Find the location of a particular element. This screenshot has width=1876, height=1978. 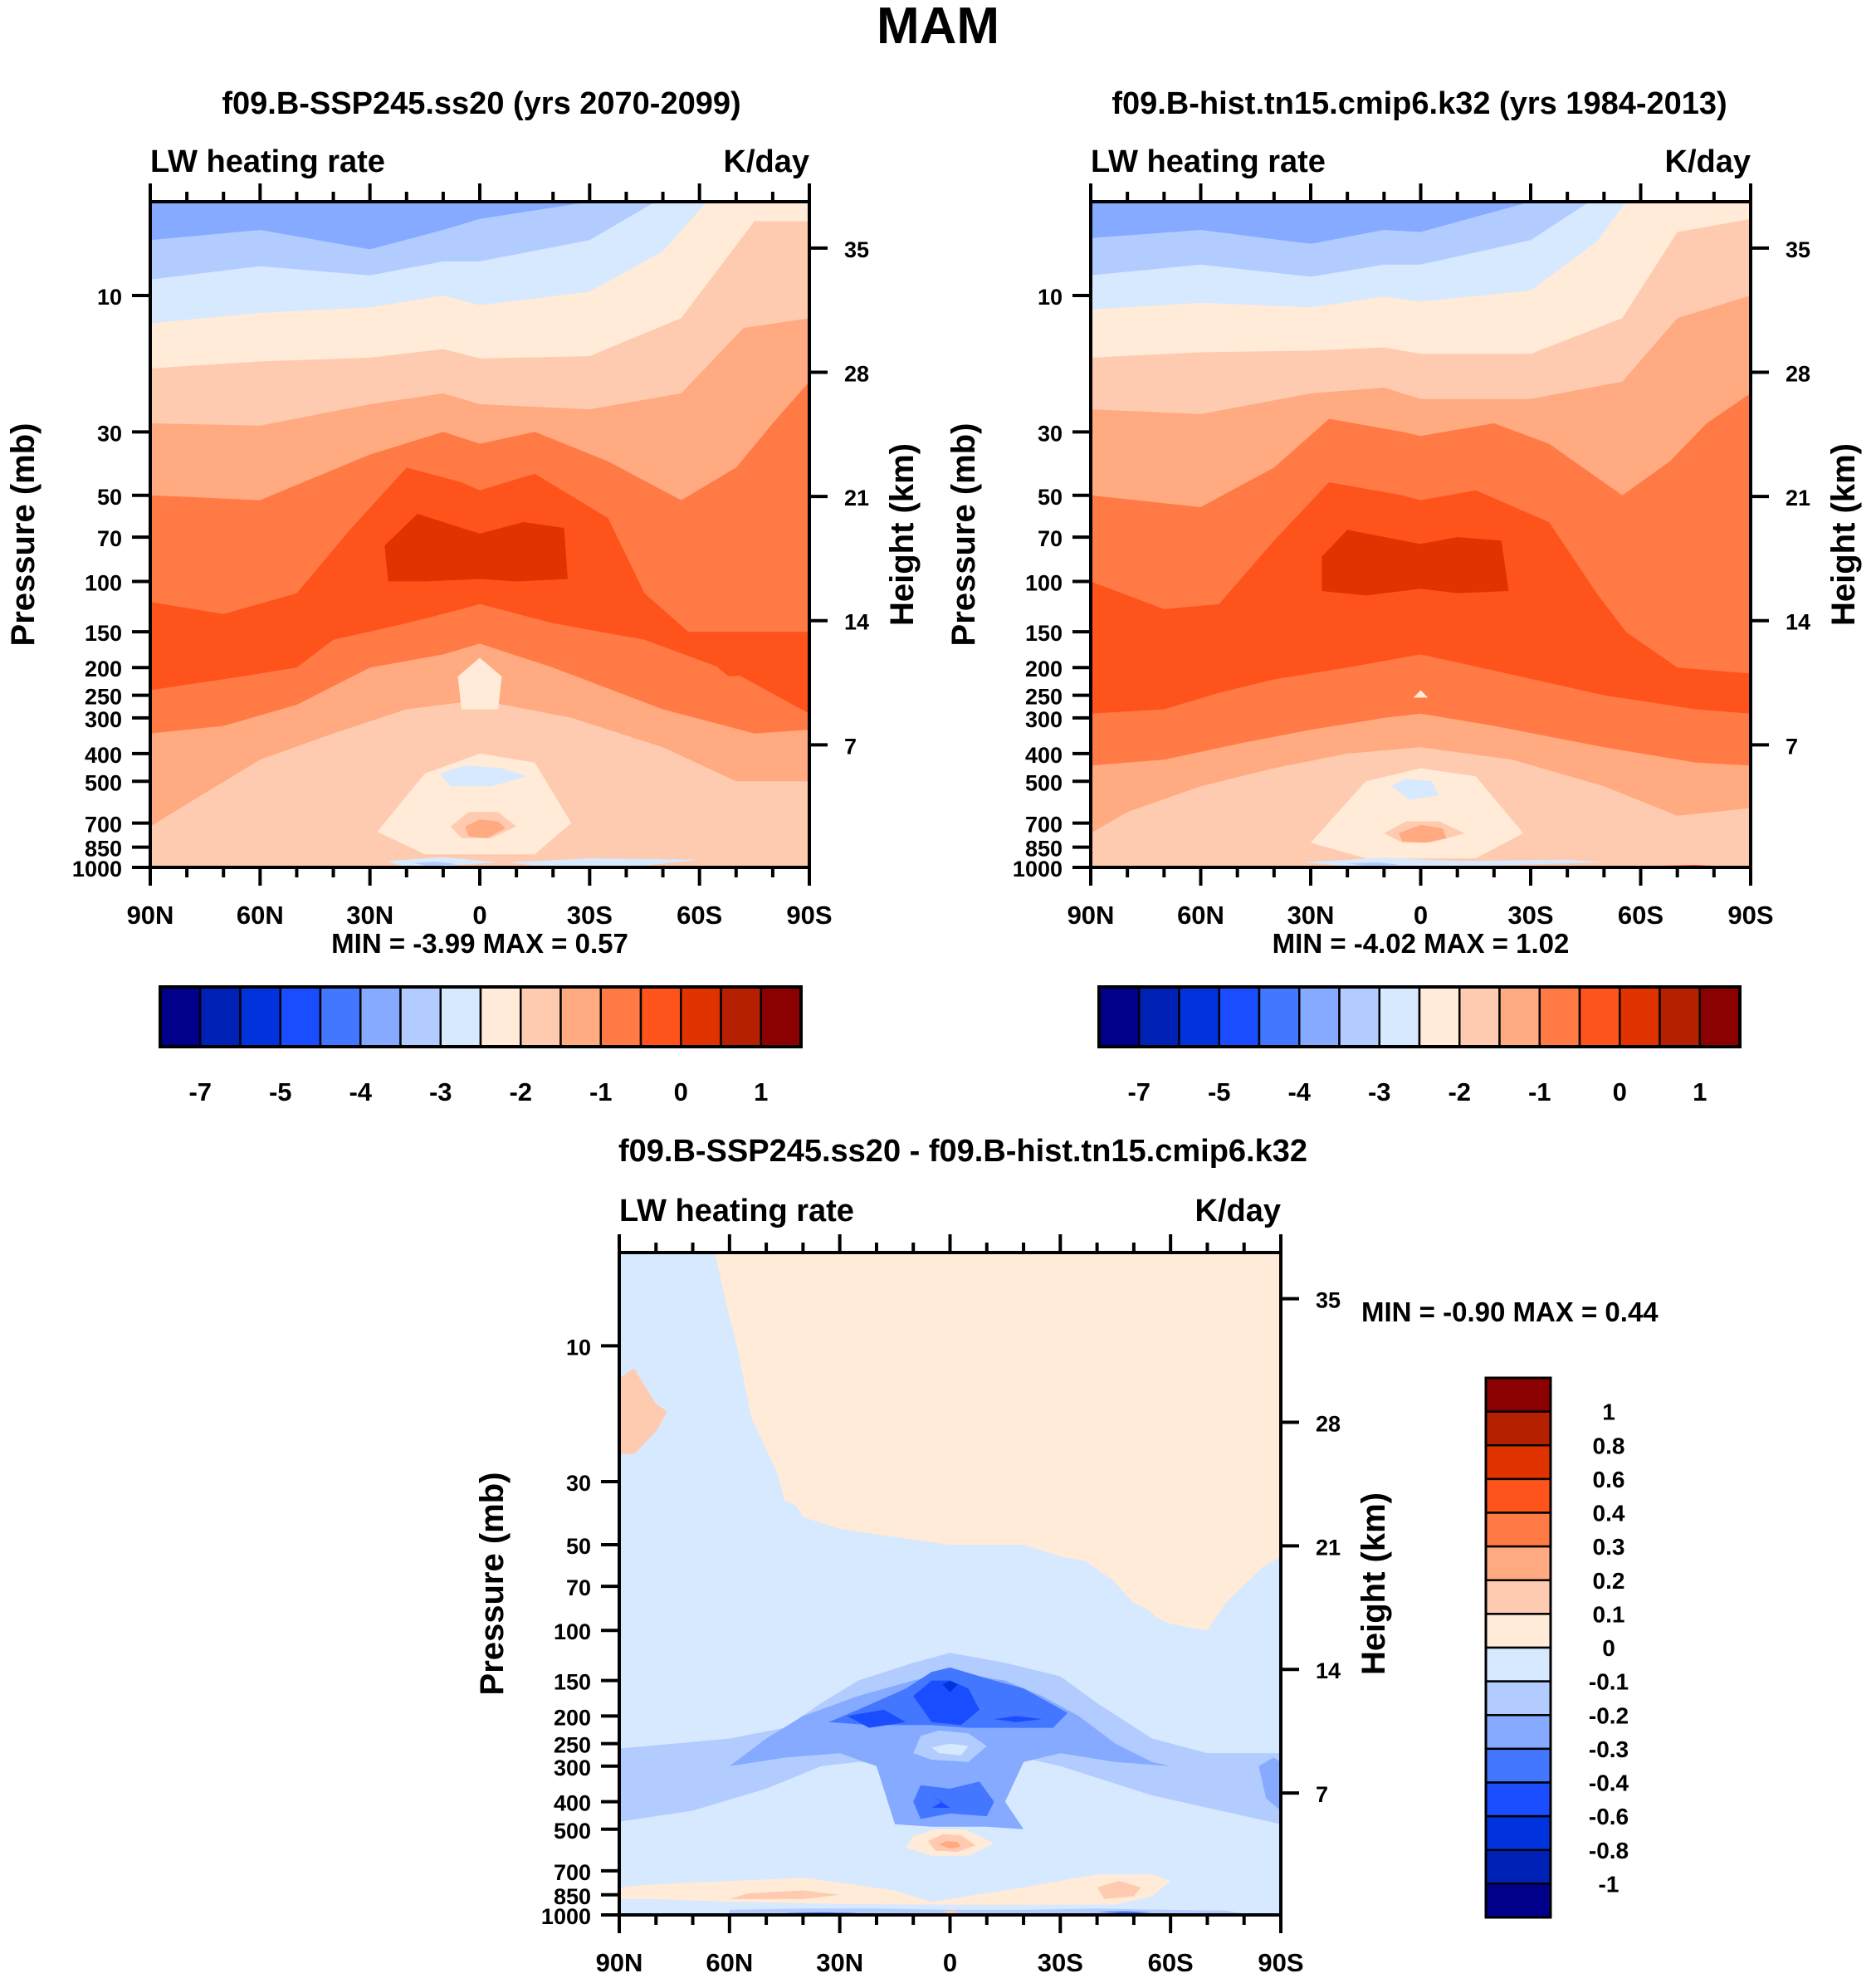

colorbar-label: 0.8 is located at coordinates (1609, 1445).